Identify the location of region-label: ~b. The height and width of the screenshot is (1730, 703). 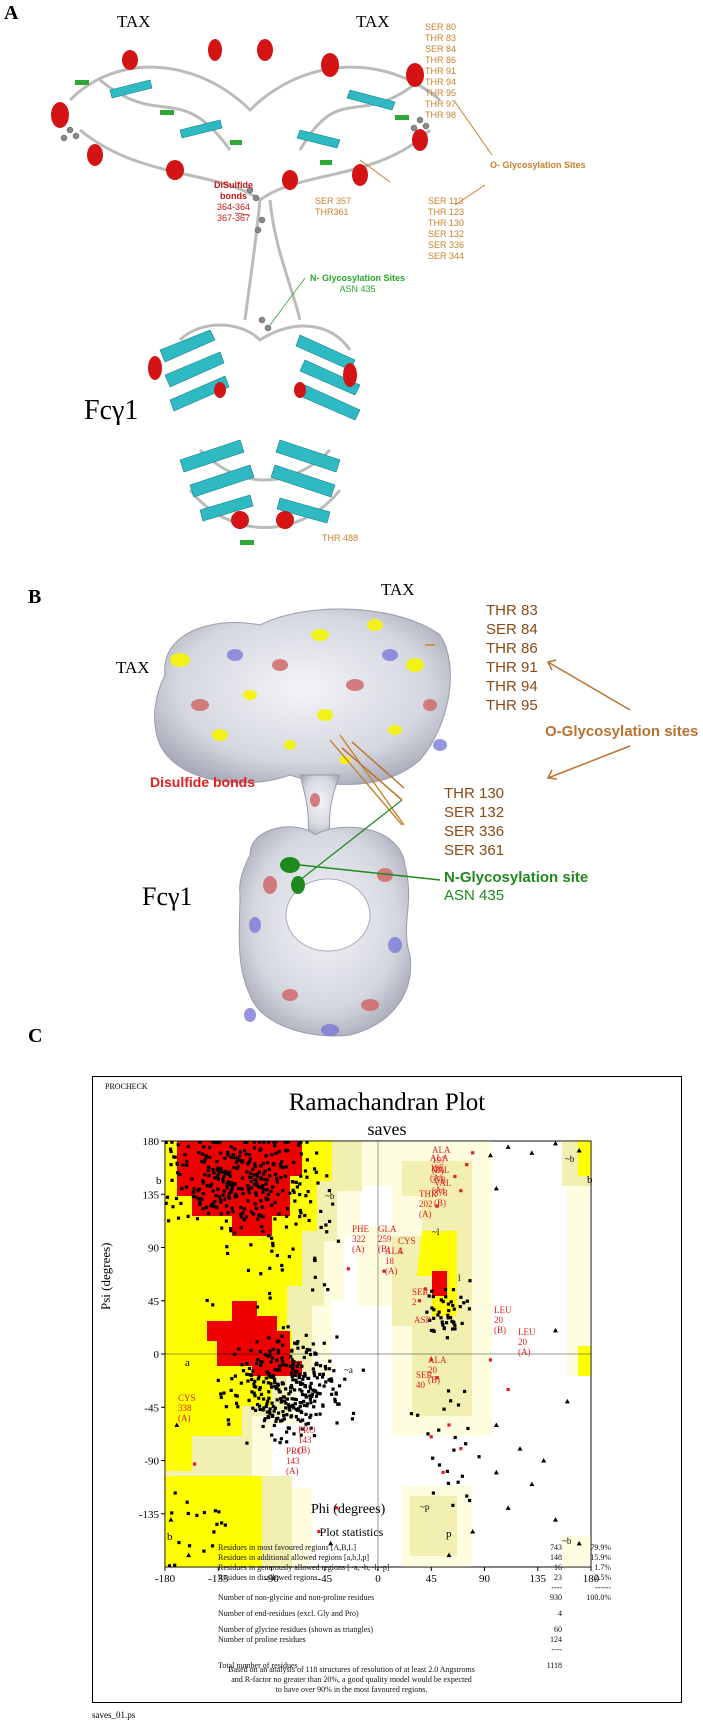
(570, 1159).